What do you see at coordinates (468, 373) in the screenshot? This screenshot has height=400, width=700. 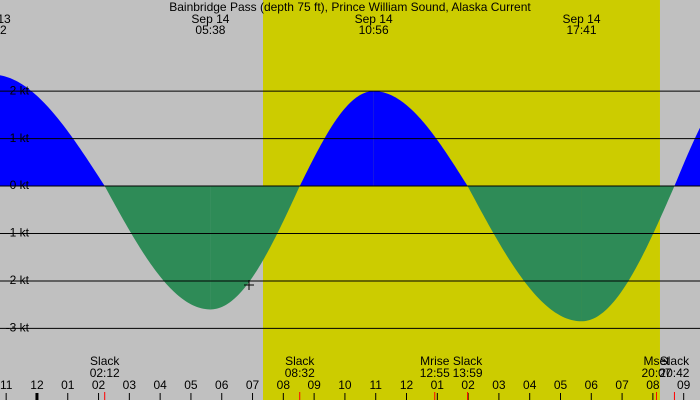 I see `event-time: 13:59` at bounding box center [468, 373].